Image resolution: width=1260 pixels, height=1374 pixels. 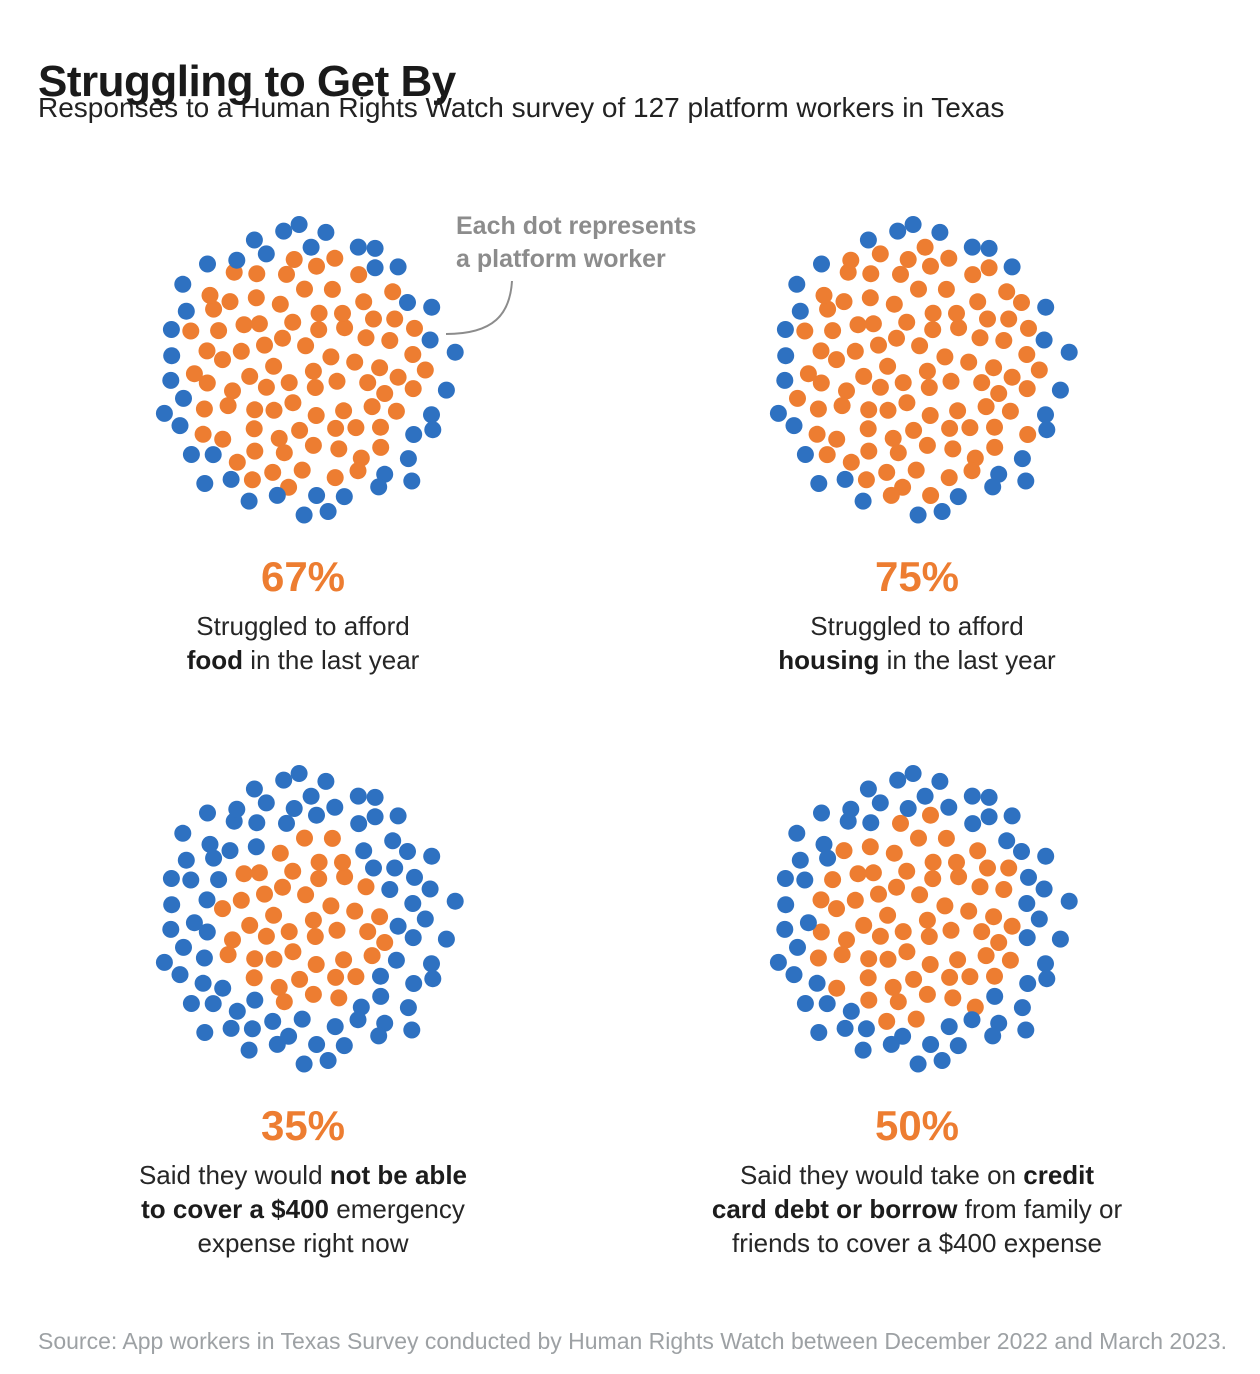 I want to click on dot-cluster-credit-card-debt, so click(x=923, y=919).